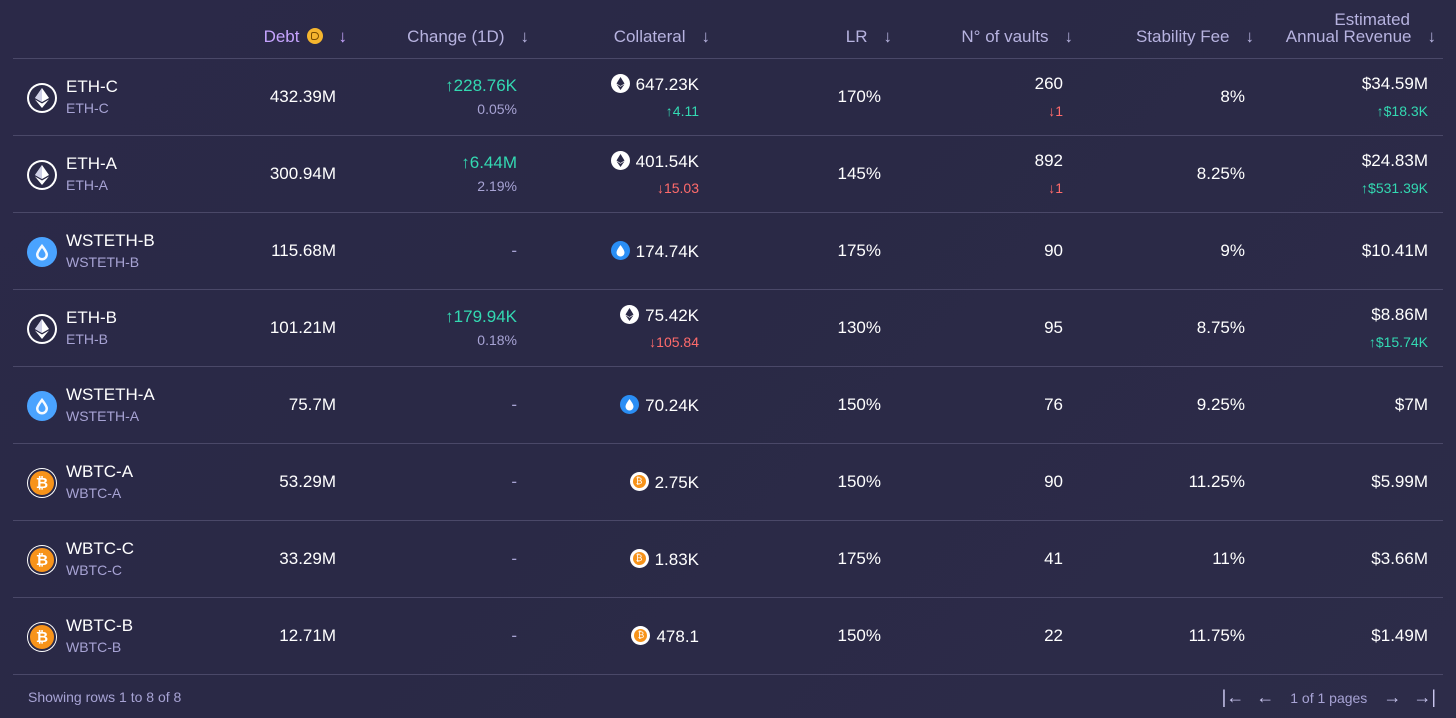 The image size is (1456, 718). Describe the element at coordinates (312, 404) in the screenshot. I see `debt-value: 75.7M` at that location.